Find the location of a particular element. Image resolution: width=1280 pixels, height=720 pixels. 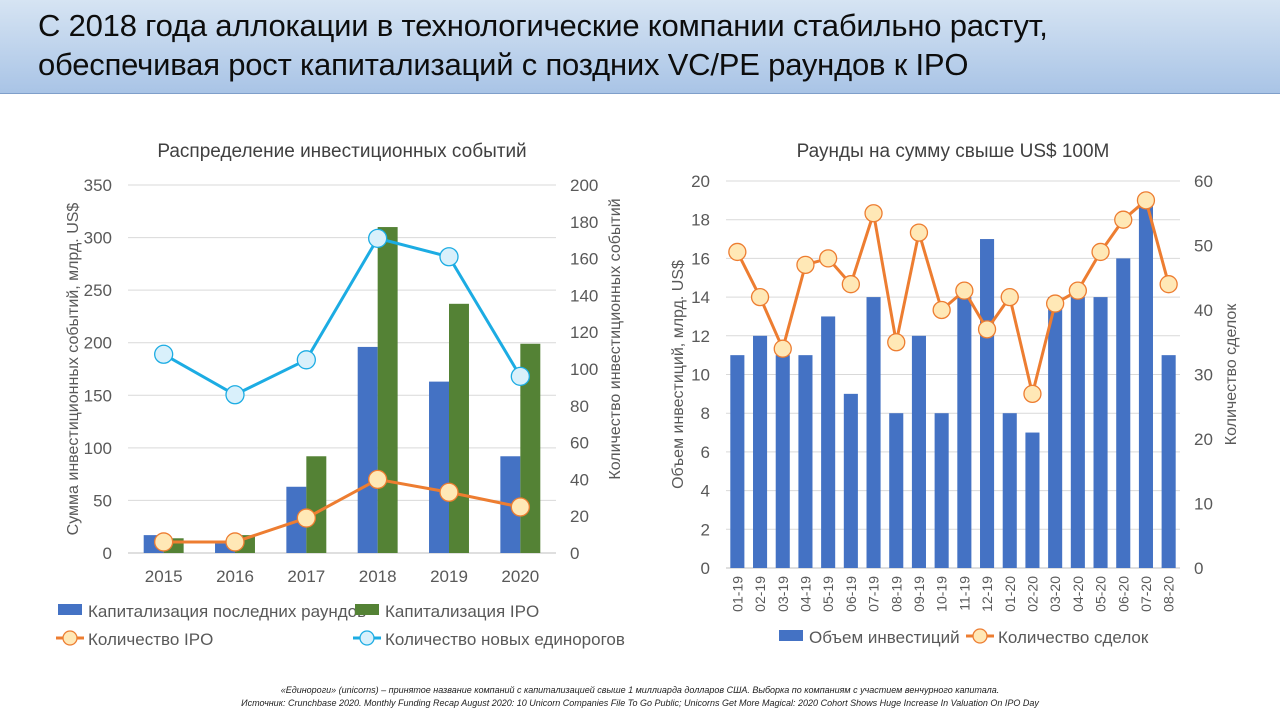

x-tick-label: 2017 is located at coordinates (306, 576).